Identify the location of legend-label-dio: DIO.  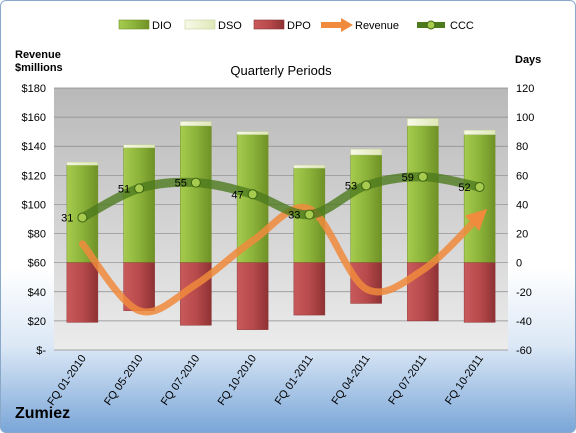
(162, 26).